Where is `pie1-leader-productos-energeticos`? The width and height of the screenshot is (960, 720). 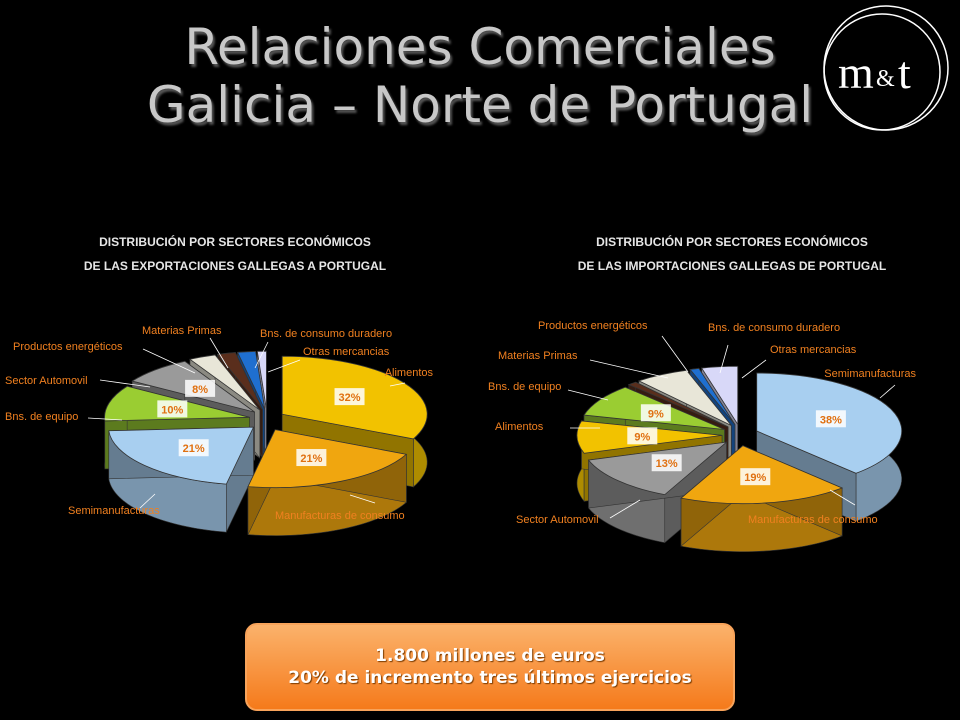
pie1-leader-productos-energeticos is located at coordinates (675, 354).